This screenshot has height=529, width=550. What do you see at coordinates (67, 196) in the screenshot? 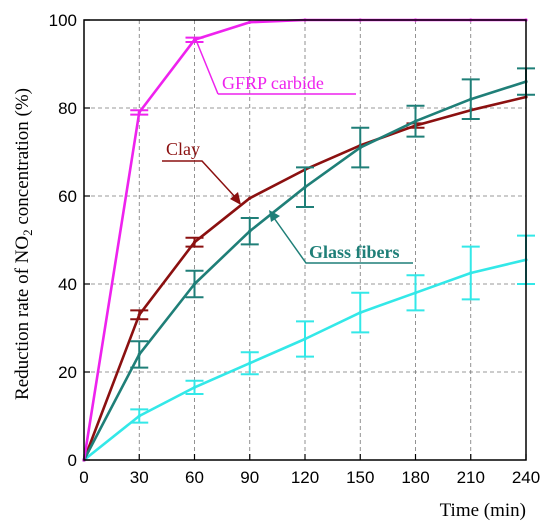
I see `y-tick-label: 60` at bounding box center [67, 196].